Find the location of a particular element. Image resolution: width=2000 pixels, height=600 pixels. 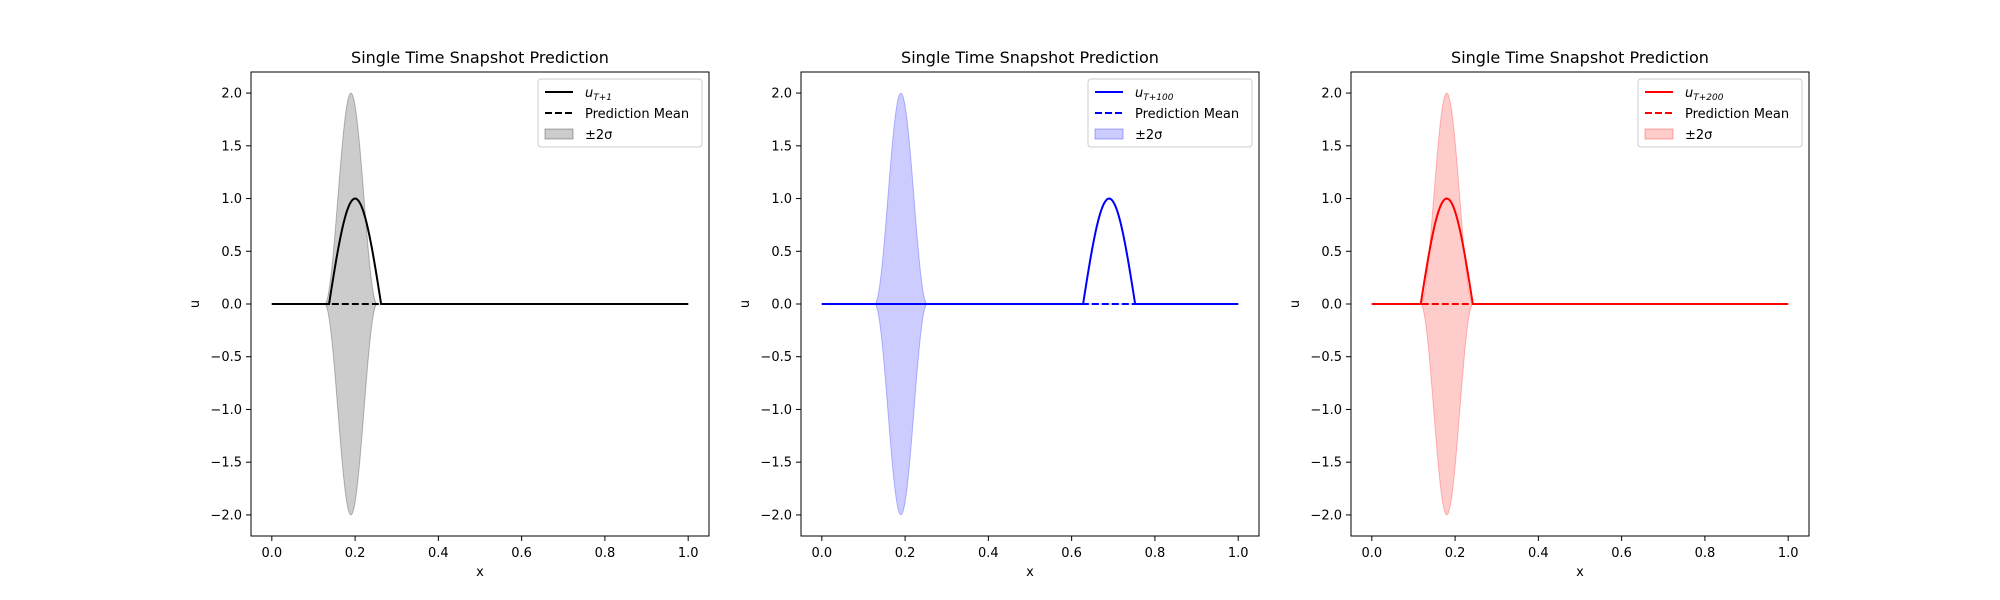

legend: uT+200 Prediction Mean ±2σ is located at coordinates (1720, 113).